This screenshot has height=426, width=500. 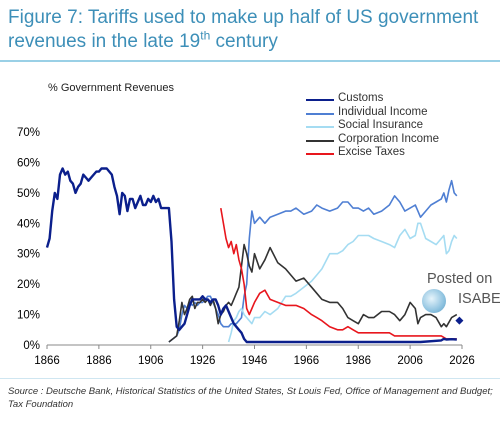 What do you see at coordinates (203, 361) in the screenshot?
I see `x-tick-label: 1926` at bounding box center [203, 361].